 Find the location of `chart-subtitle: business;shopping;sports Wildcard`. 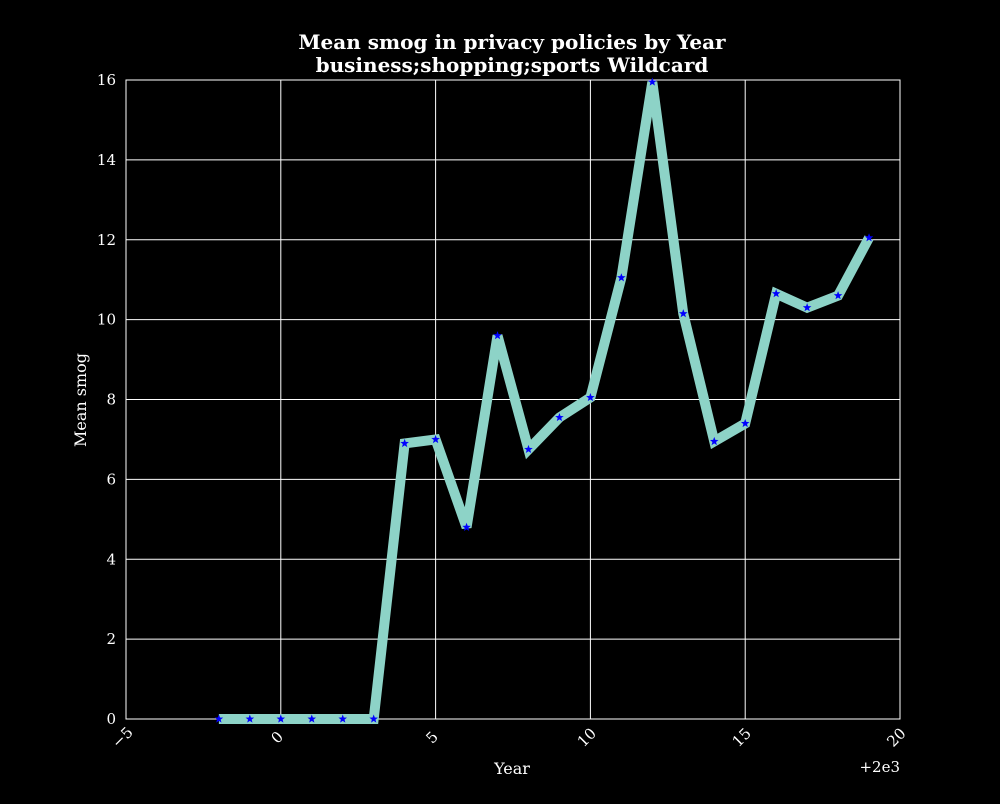

chart-subtitle: business;shopping;sports Wildcard is located at coordinates (512, 65).